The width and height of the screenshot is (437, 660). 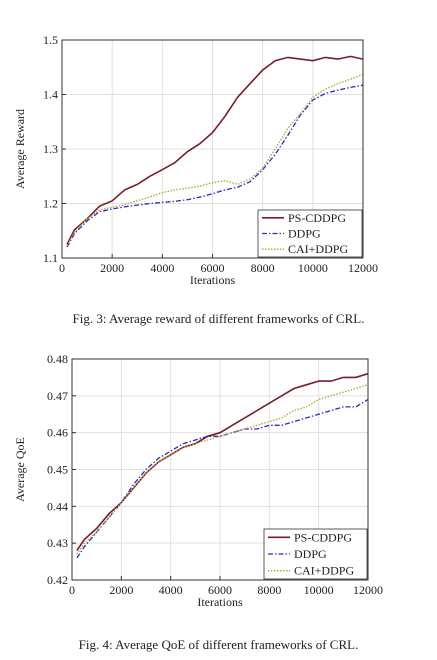 What do you see at coordinates (57, 433) in the screenshot?
I see `y-tick-label: 0.46` at bounding box center [57, 433].